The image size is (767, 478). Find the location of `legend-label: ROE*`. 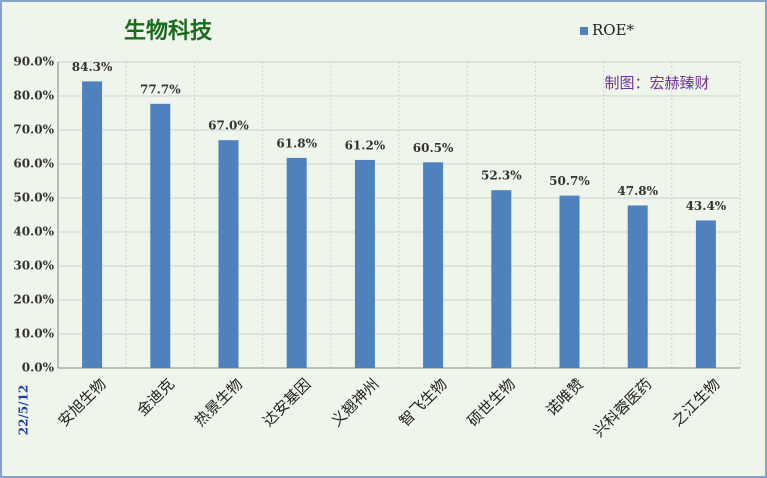

legend-label: ROE* is located at coordinates (613, 30).